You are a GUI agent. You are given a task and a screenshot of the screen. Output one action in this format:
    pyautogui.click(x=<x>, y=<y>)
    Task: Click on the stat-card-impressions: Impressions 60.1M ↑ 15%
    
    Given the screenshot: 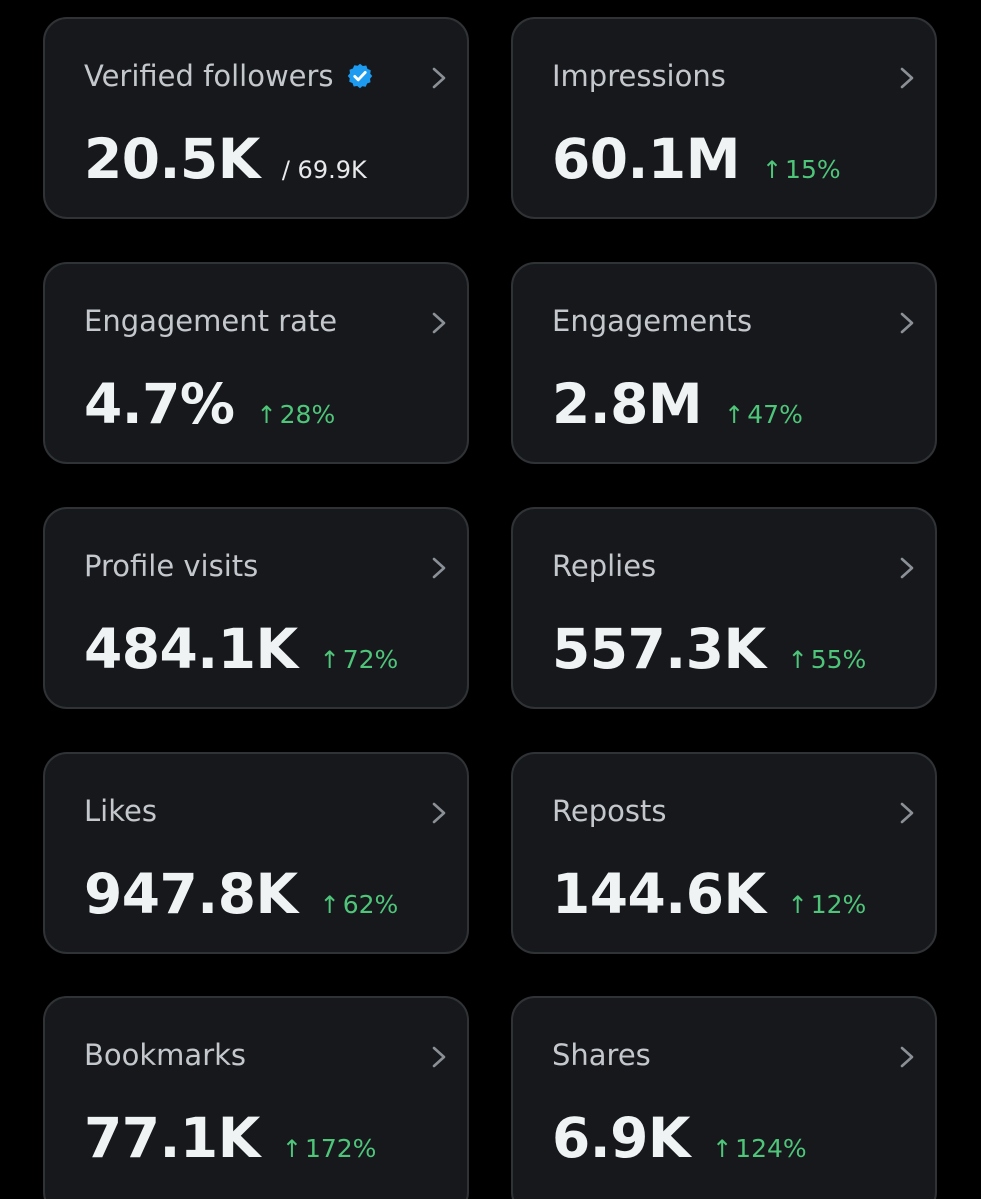 What is the action you would take?
    pyautogui.click(x=724, y=118)
    